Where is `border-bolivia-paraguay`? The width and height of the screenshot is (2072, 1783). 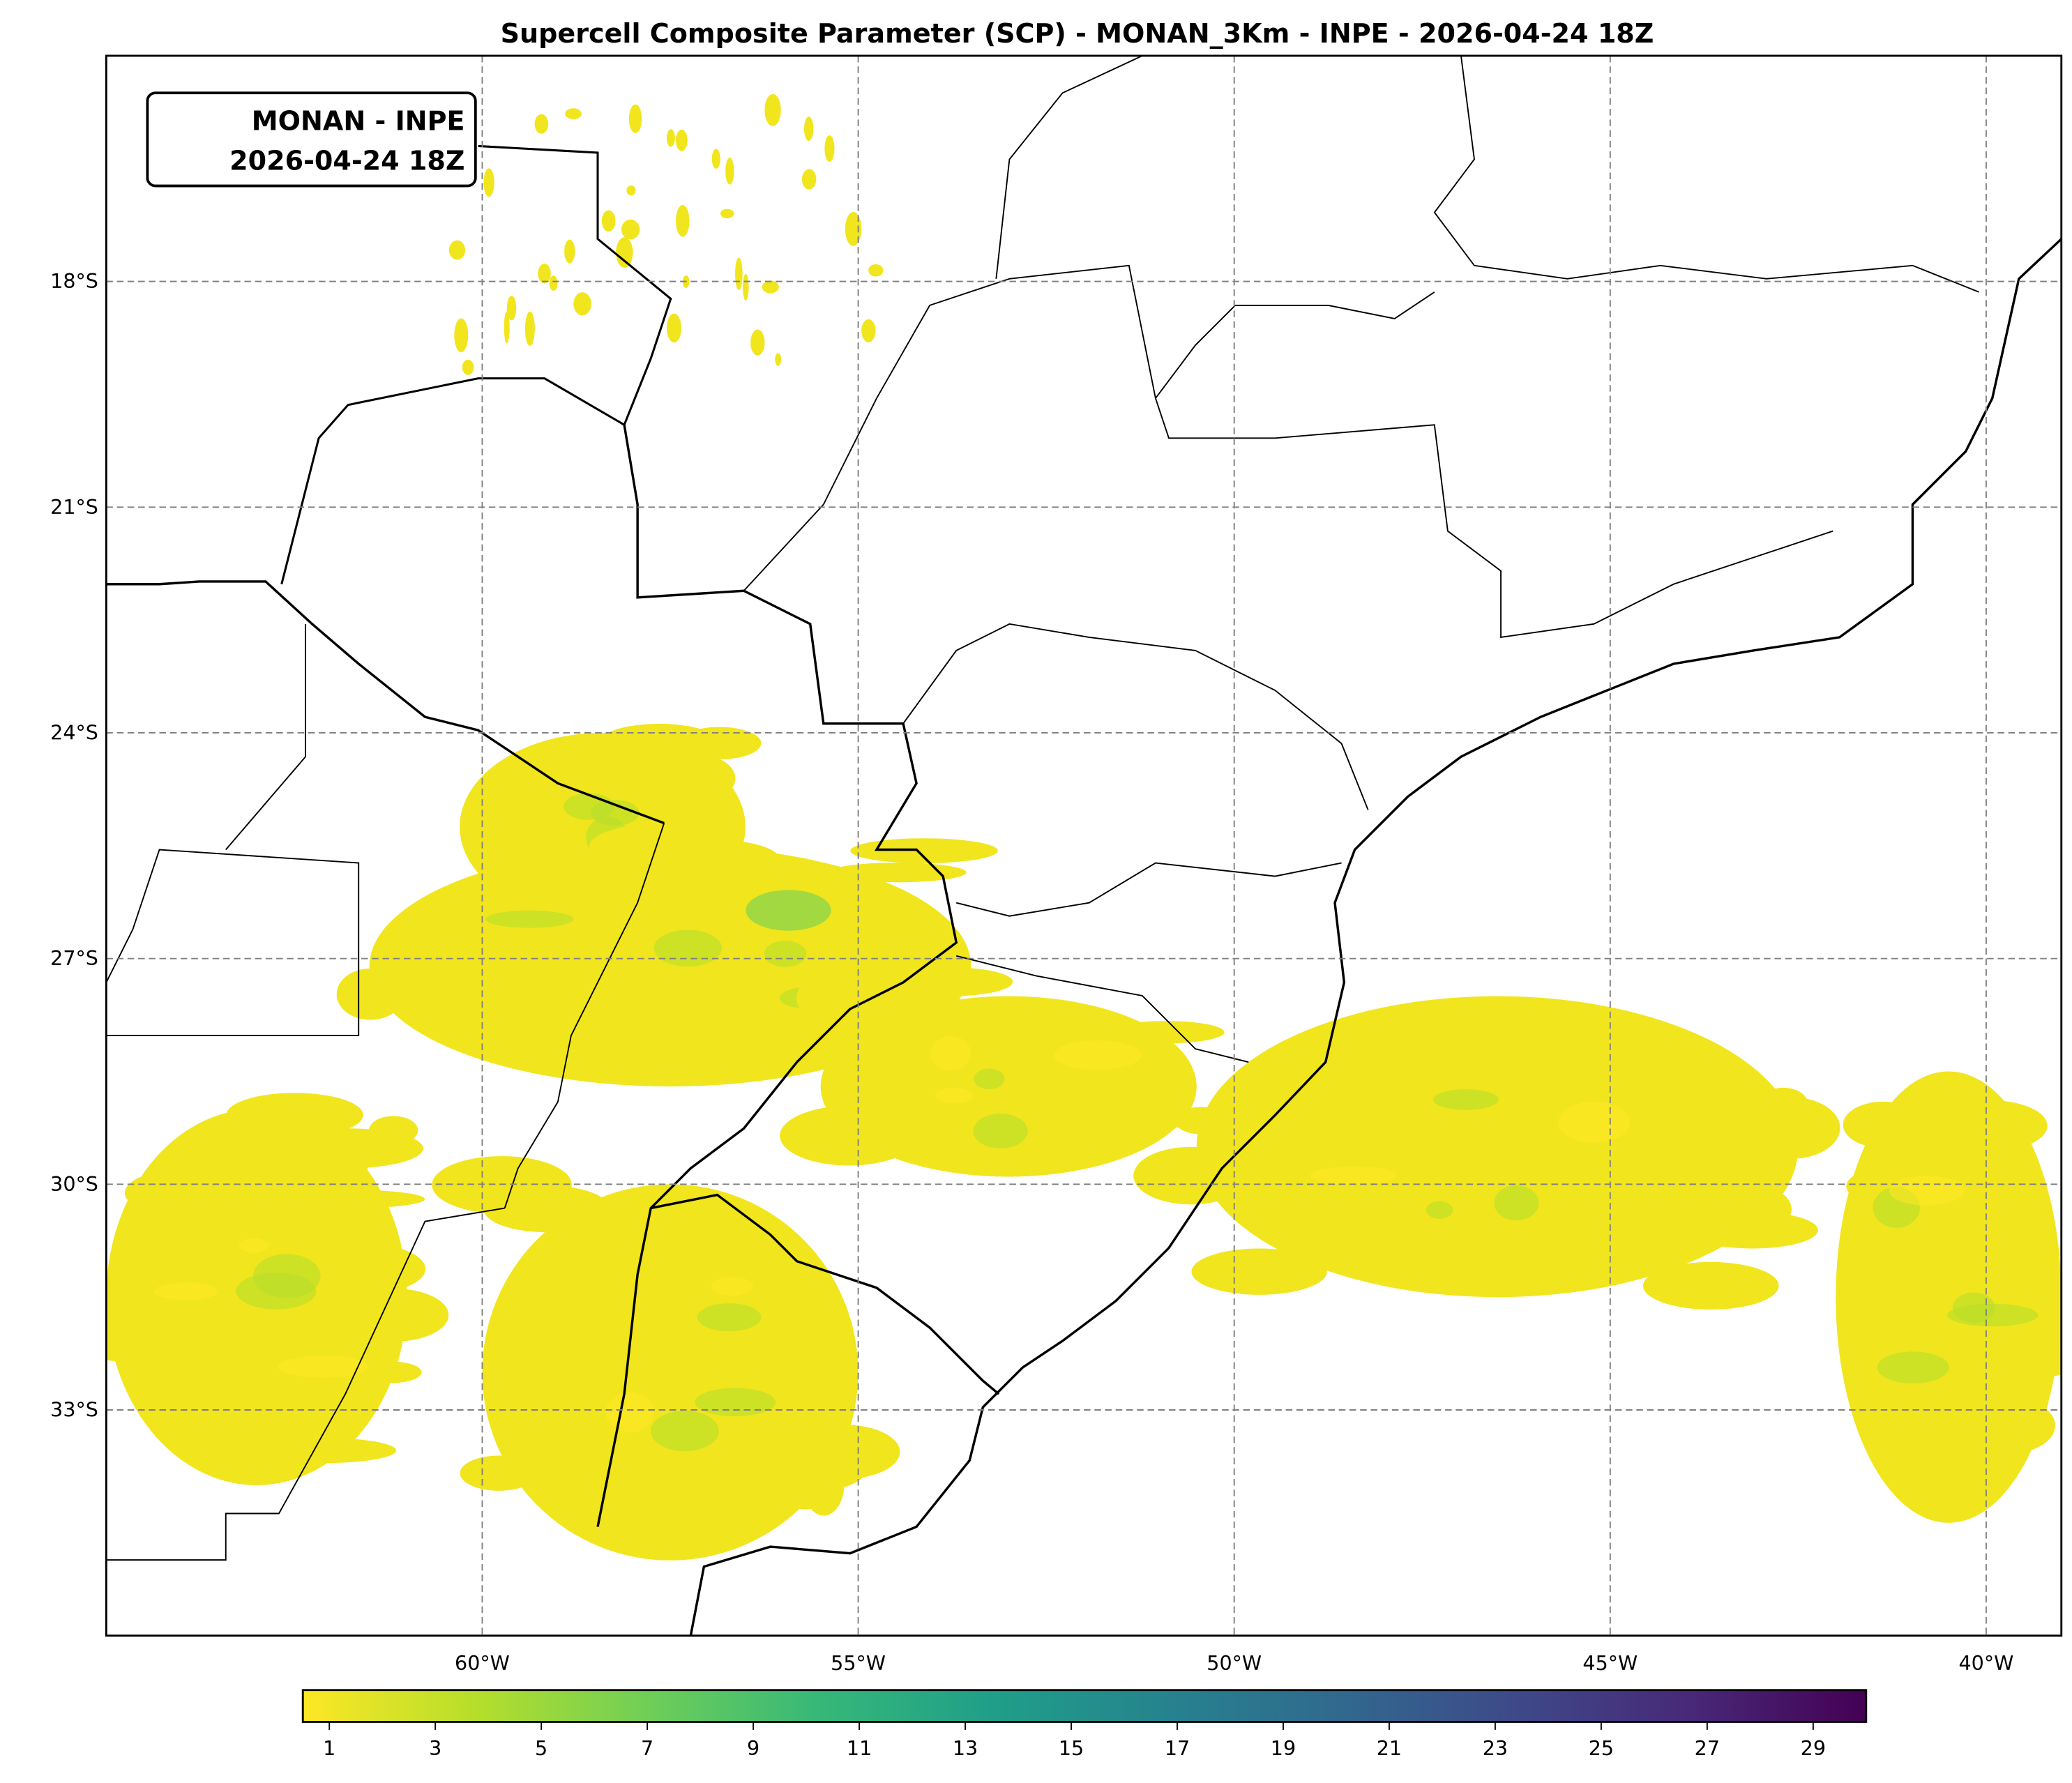
border-bolivia-paraguay is located at coordinates (476, 364).